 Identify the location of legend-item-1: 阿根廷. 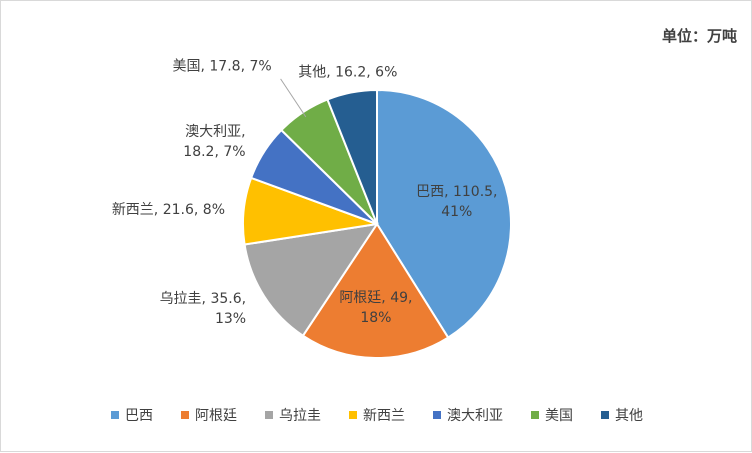
(209, 416).